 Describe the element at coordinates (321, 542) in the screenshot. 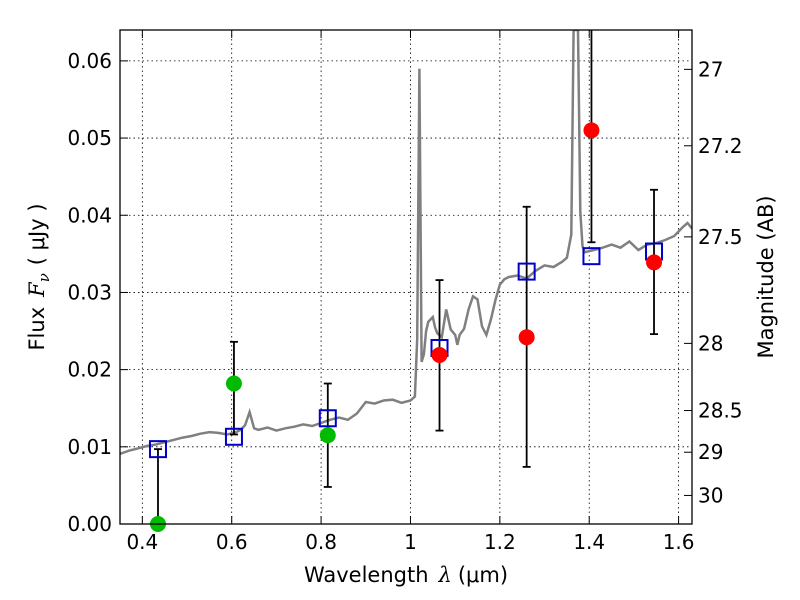

I see `x-tick-label: 0.8` at that location.